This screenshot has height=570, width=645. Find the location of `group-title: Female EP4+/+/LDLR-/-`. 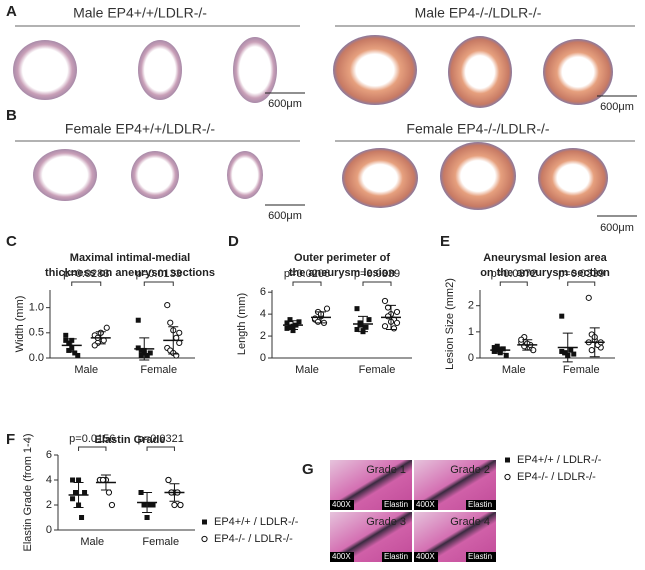

group-title: Female EP4+/+/LDLR-/- is located at coordinates (140, 129).